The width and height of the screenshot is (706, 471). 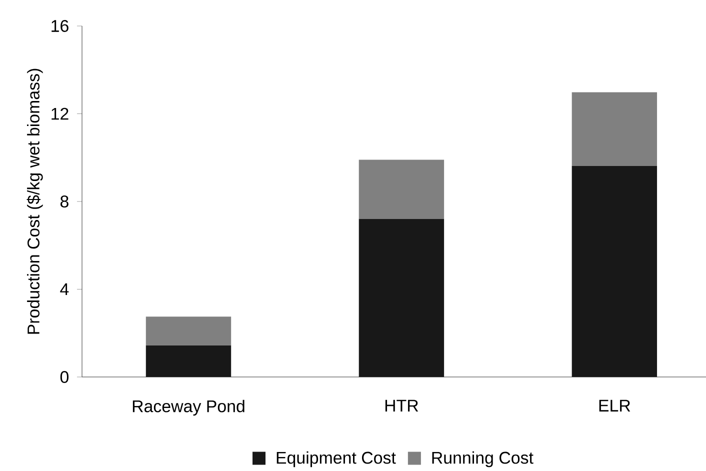 What do you see at coordinates (336, 459) in the screenshot?
I see `legend-label: Equipment Cost` at bounding box center [336, 459].